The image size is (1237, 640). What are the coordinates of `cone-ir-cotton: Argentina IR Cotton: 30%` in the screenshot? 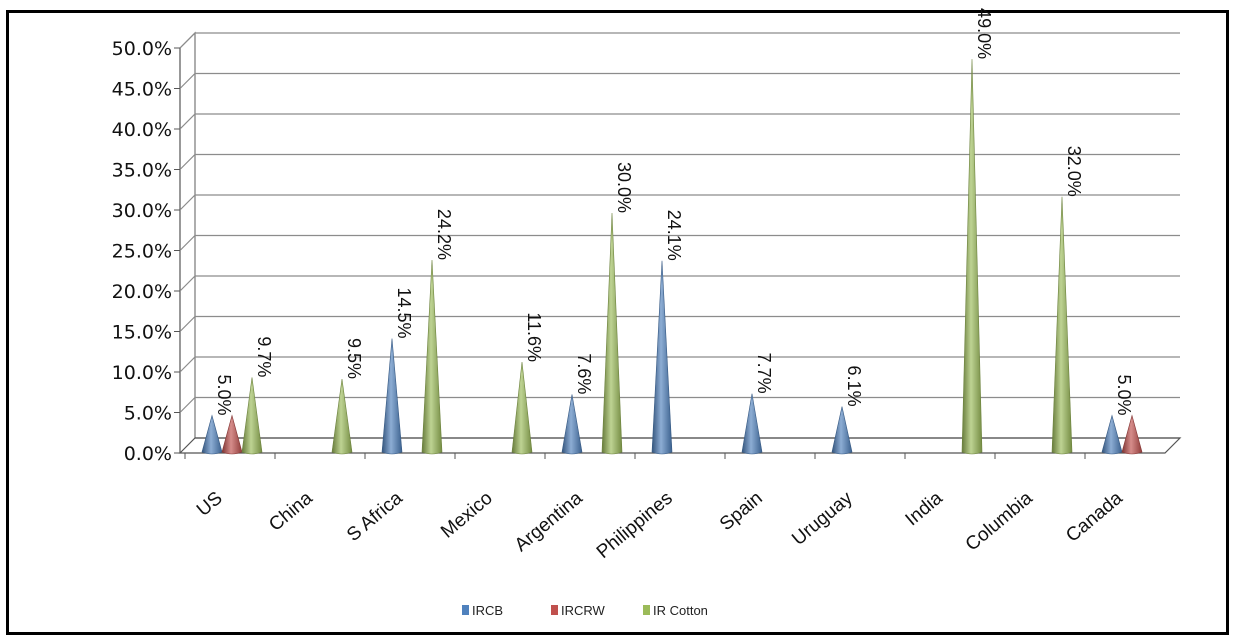 It's located at (612, 333).